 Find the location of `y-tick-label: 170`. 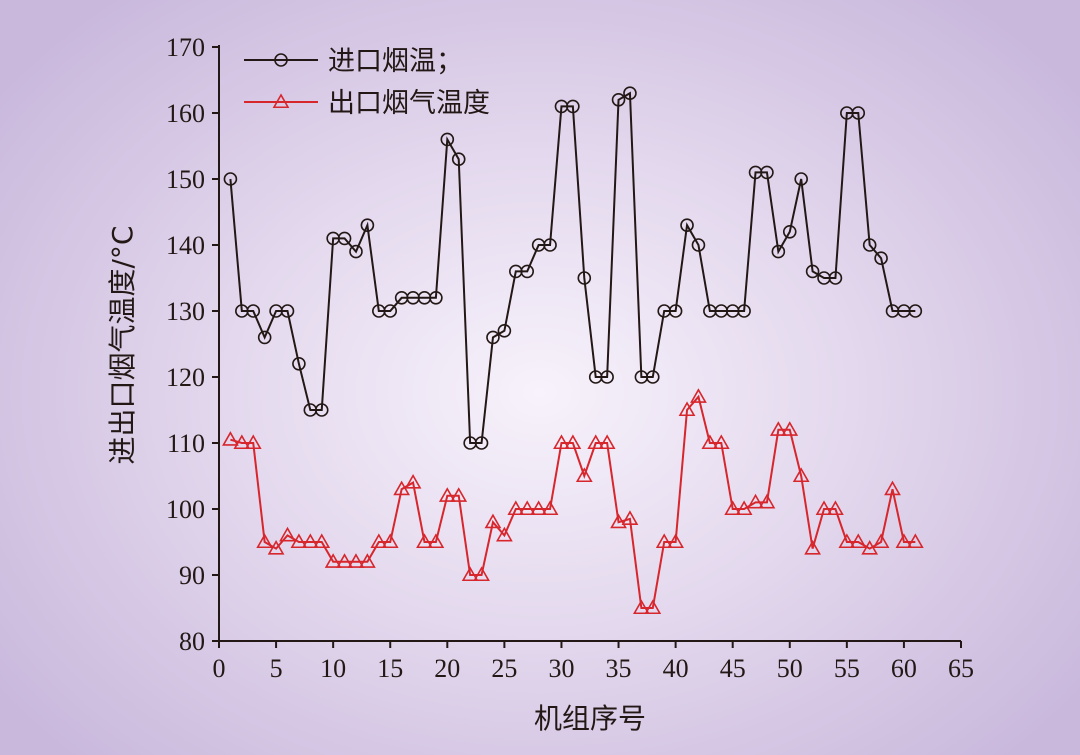

y-tick-label: 170 is located at coordinates (185, 47).